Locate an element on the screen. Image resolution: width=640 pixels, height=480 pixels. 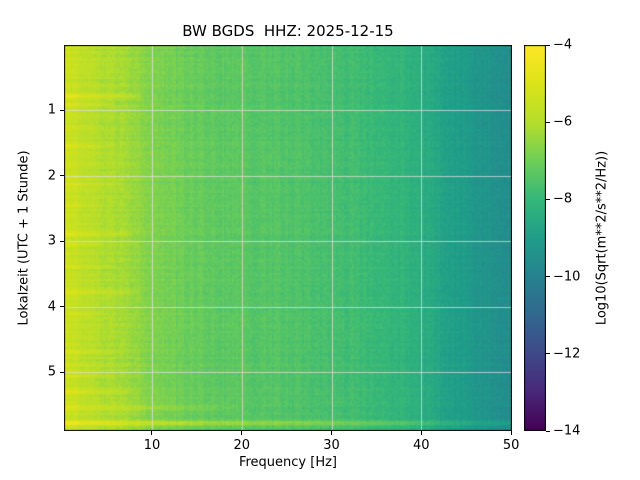
y-tick-label: 3 is located at coordinates (51, 241).